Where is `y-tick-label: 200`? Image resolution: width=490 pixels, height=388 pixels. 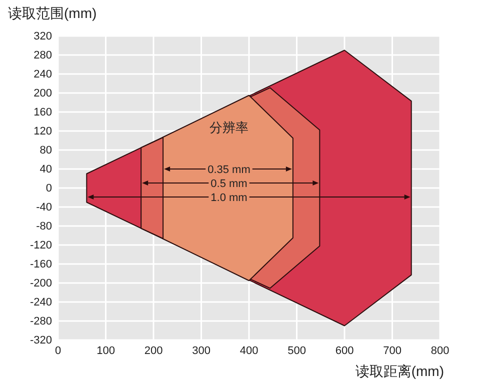
y-tick-label: 200 is located at coordinates (43, 94).